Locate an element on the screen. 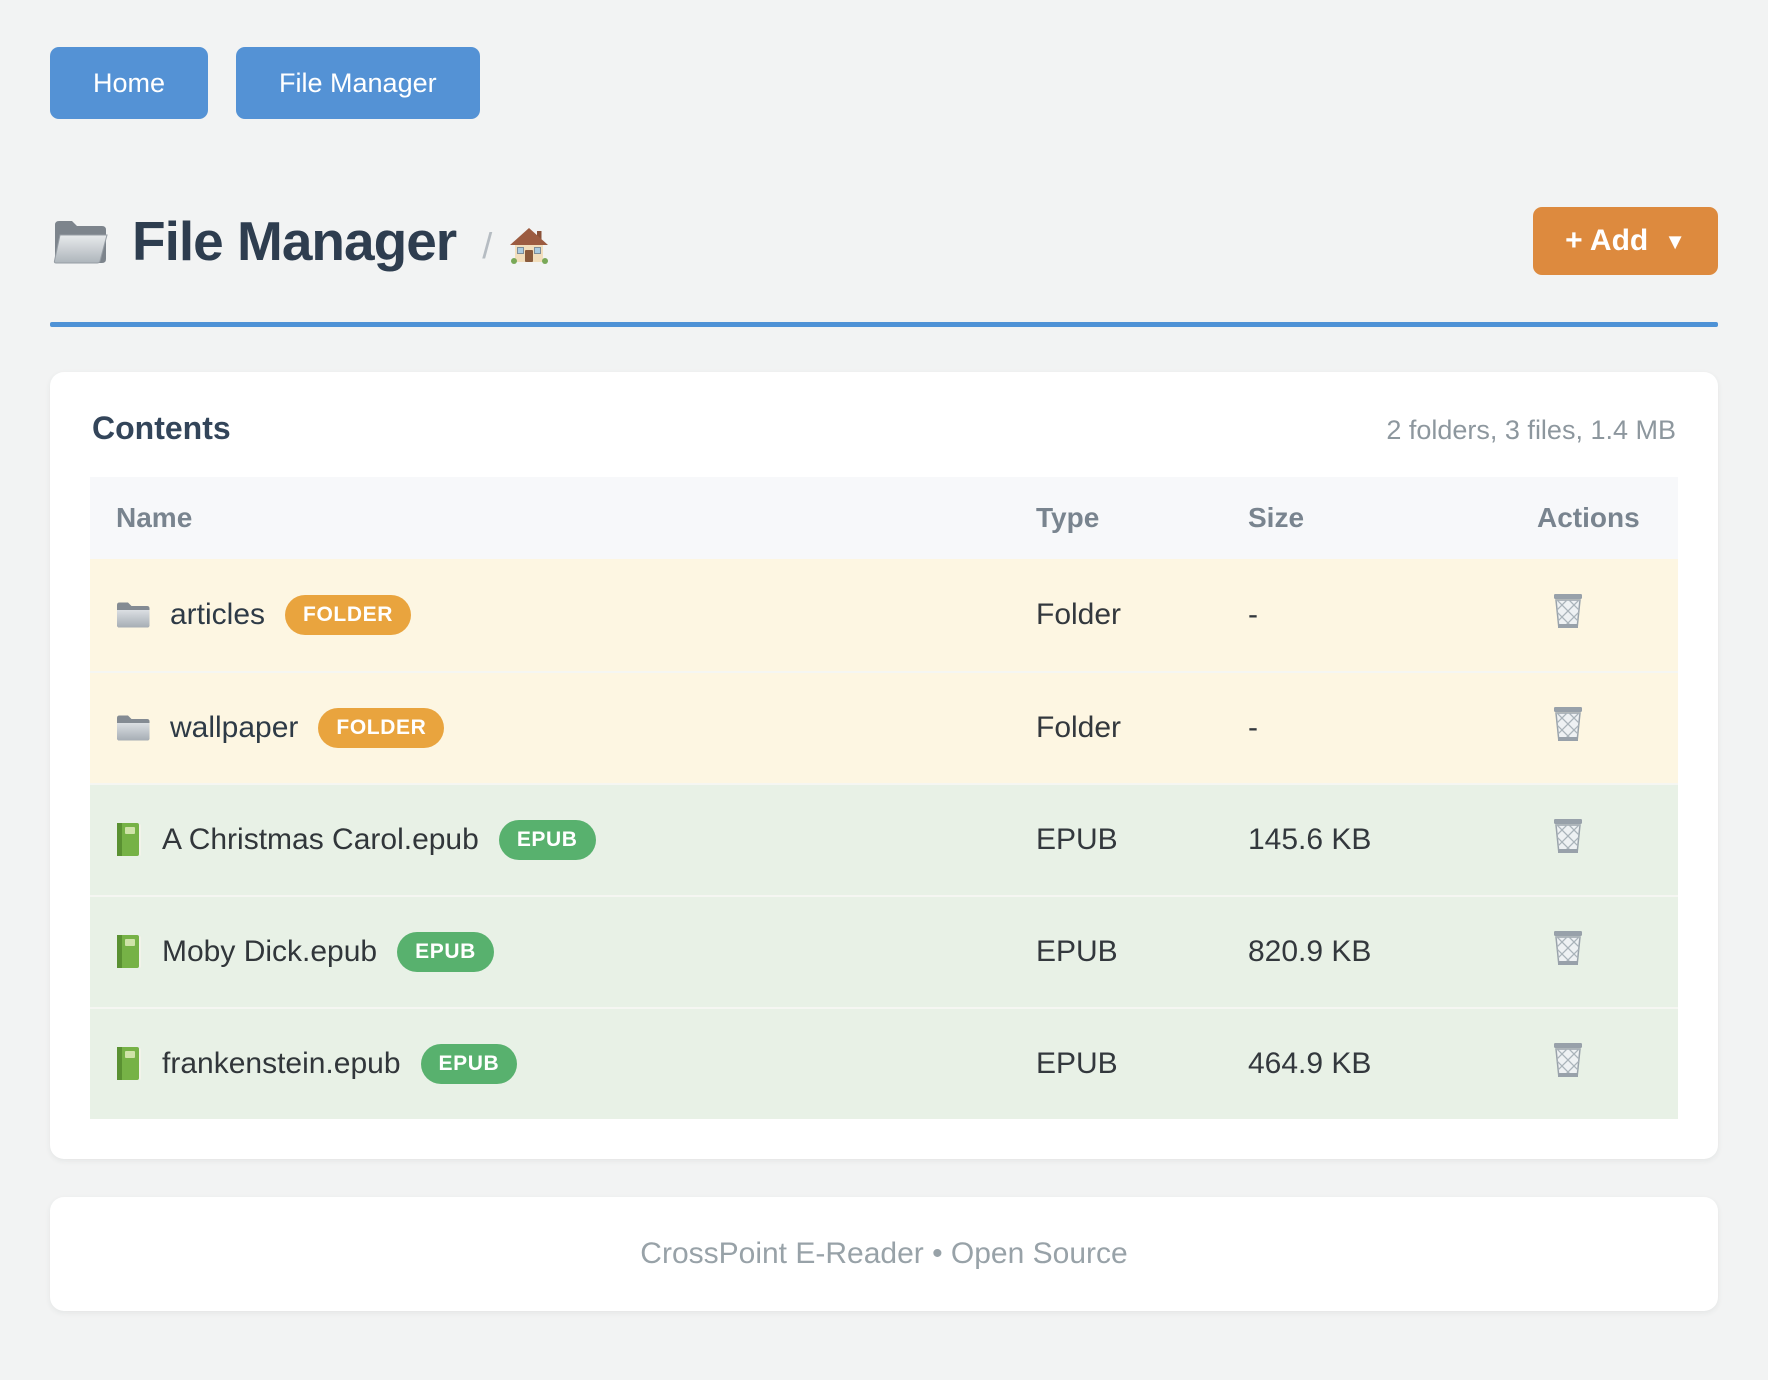 The width and height of the screenshot is (1768, 1380). footer: CrossPoint E-Reader • Open Source is located at coordinates (884, 1254).